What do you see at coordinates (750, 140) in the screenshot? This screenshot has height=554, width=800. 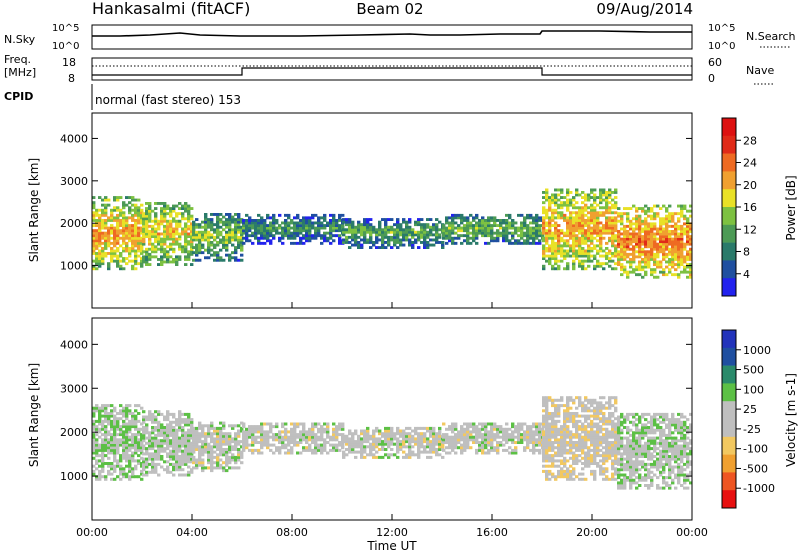 I see `power-colorbar-tick-label: 28` at bounding box center [750, 140].